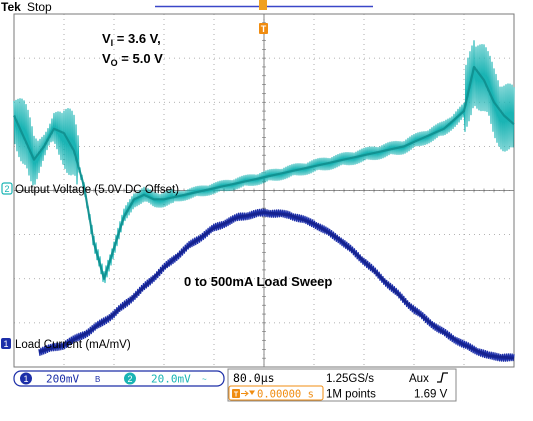  Describe the element at coordinates (204, 379) in the screenshot. I see `ch2-coupling-icon: ~` at that location.